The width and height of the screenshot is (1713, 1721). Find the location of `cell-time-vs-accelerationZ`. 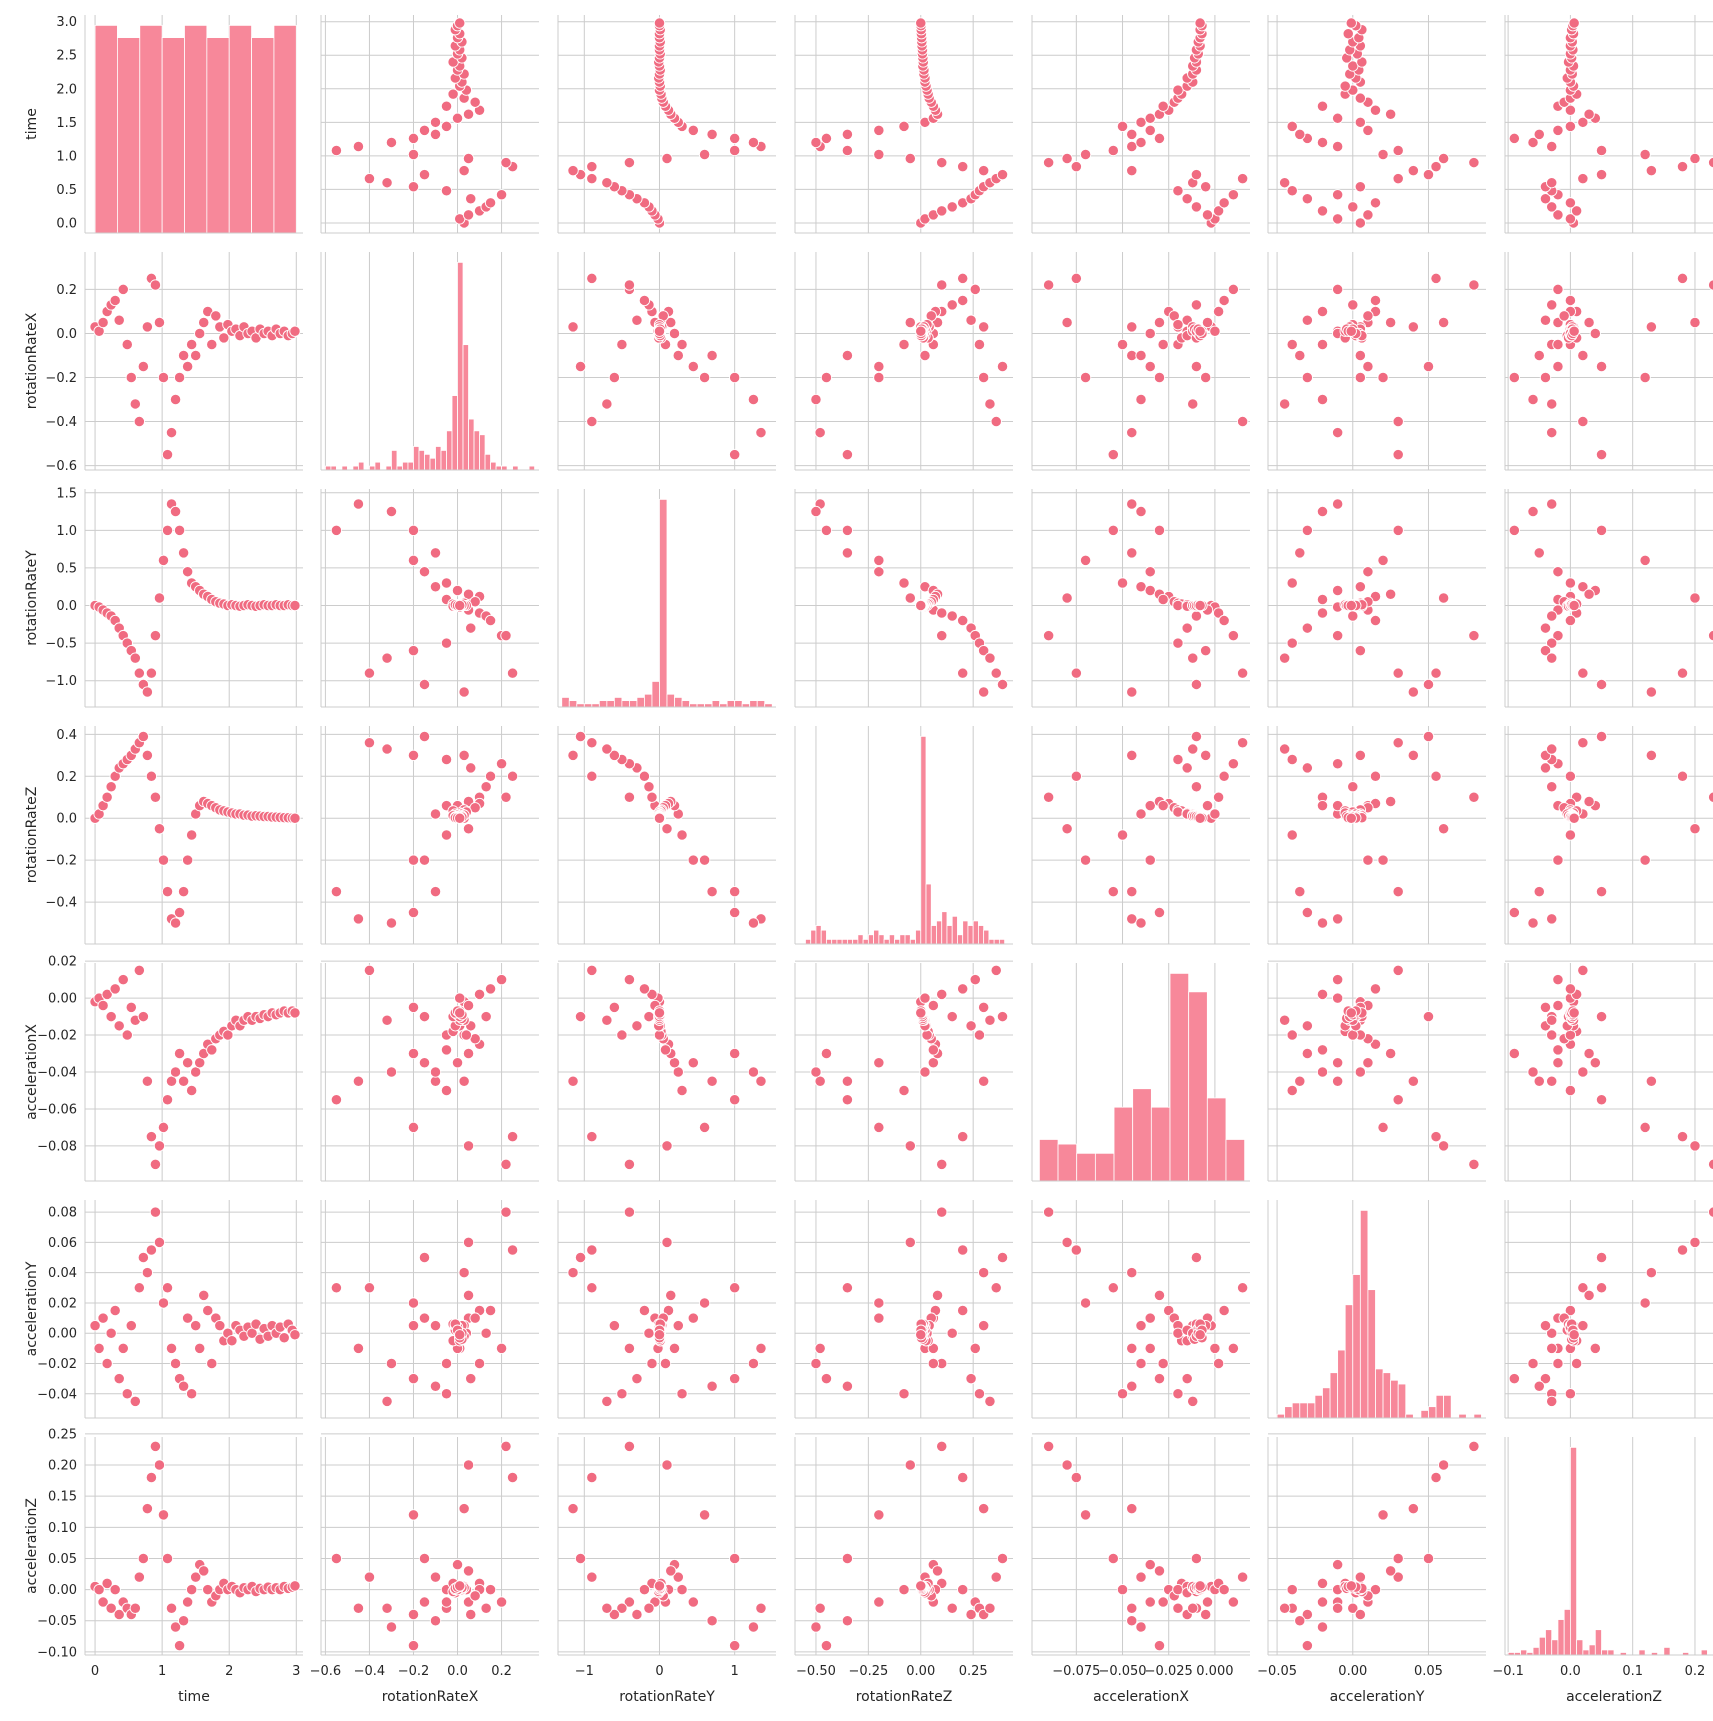

cell-time-vs-accelerationZ is located at coordinates (1608, 124).